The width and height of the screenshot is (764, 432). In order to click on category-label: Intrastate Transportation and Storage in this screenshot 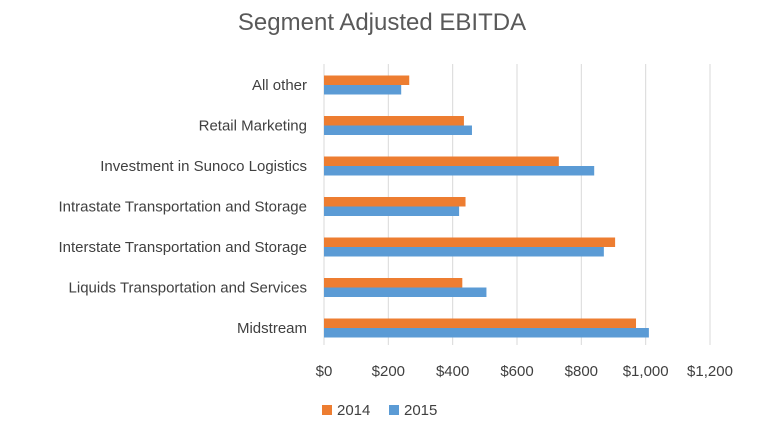, I will do `click(183, 207)`.